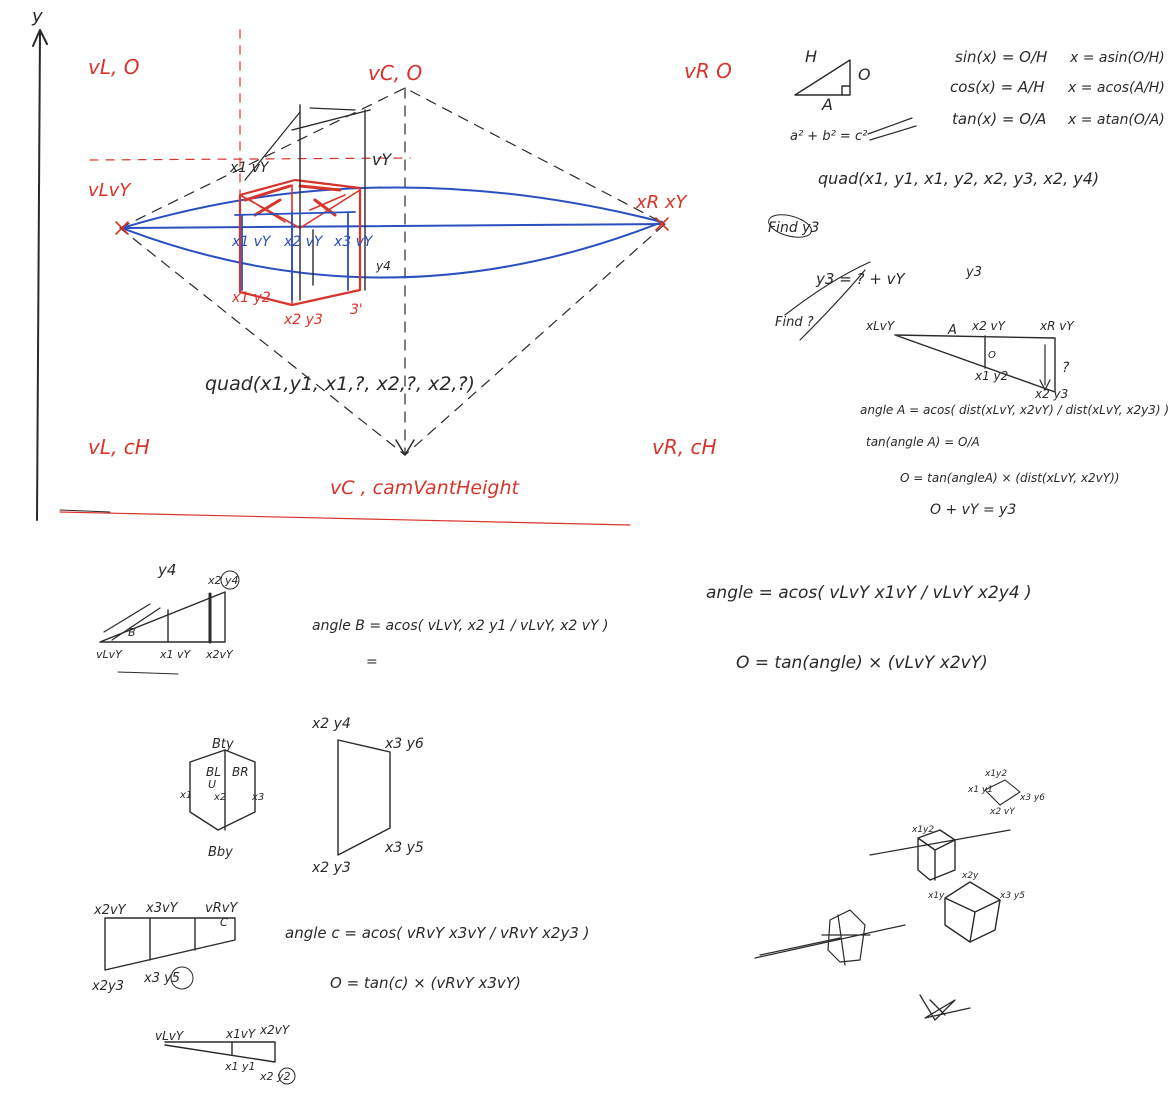  I want to click on x1vY-top-label: x1 vY, so click(249, 168).